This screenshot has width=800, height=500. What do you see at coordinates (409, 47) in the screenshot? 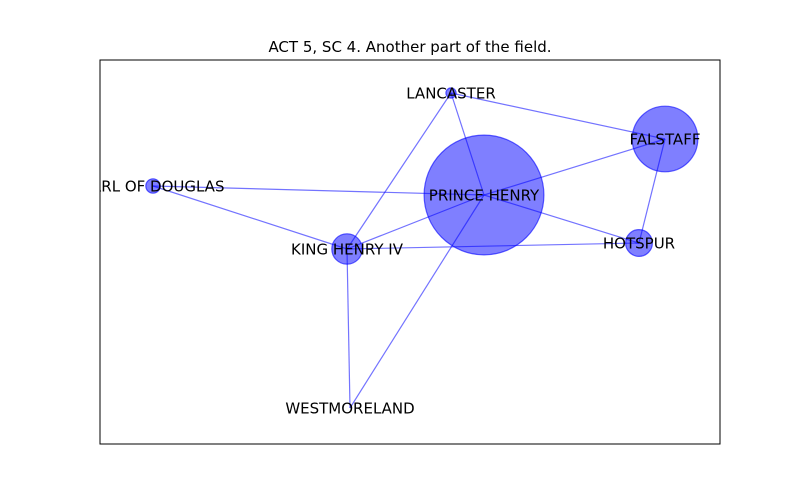
I see `figure-title: ACT 5, SC 4. Another part of the field.` at bounding box center [409, 47].